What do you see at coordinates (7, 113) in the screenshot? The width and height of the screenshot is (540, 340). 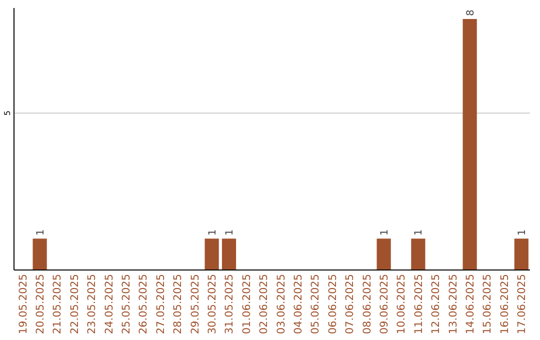 I see `y-tick-label: 5` at bounding box center [7, 113].